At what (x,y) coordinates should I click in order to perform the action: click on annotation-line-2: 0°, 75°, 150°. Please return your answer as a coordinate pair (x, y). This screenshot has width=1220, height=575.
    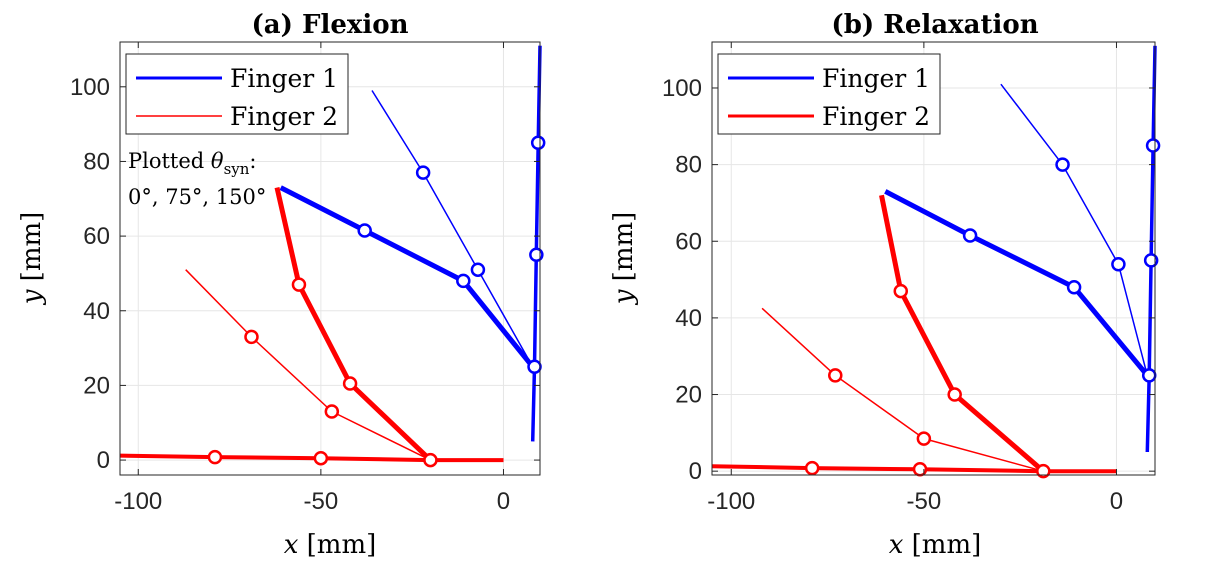
    Looking at the image, I should click on (197, 197).